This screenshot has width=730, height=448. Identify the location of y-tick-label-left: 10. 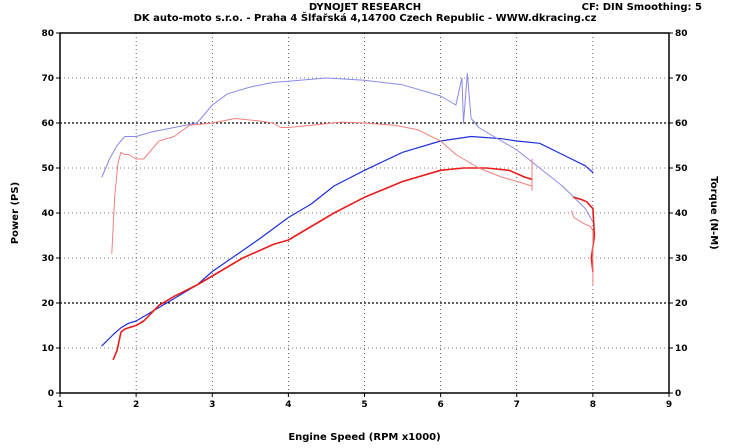
(47, 349).